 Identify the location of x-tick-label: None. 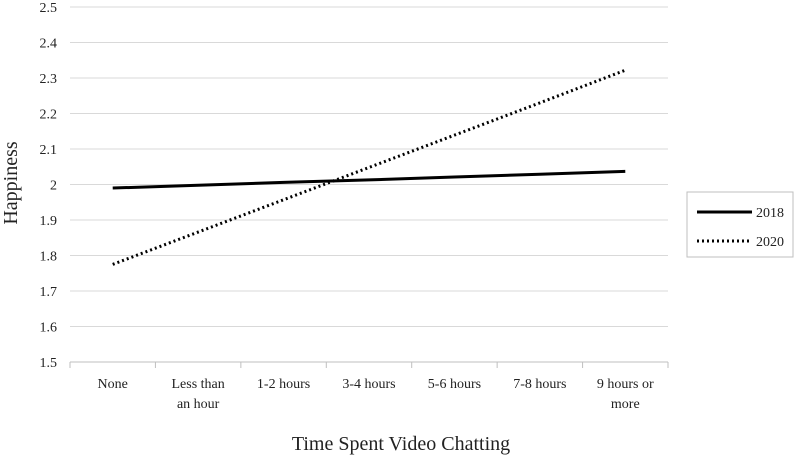
(113, 384).